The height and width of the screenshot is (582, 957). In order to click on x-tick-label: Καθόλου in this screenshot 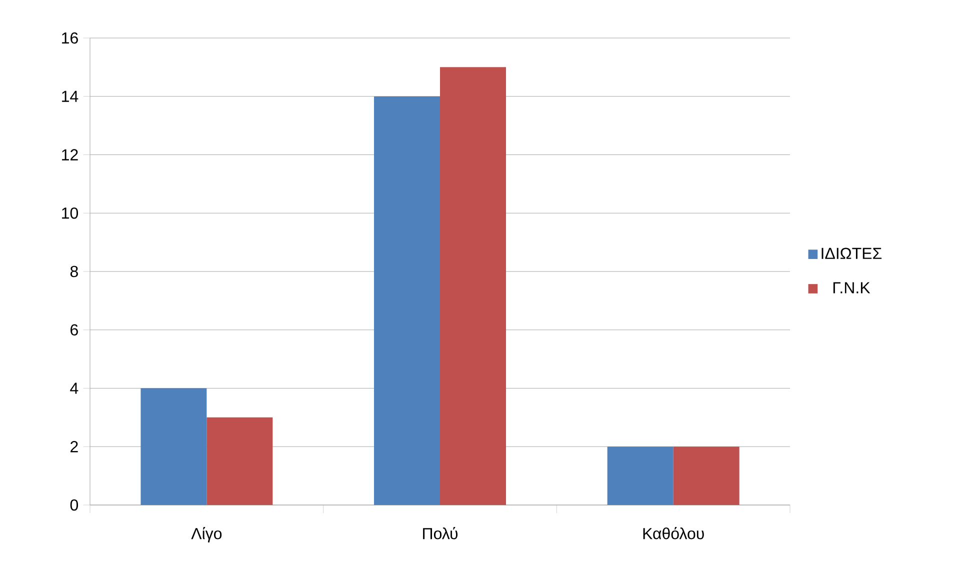, I will do `click(673, 533)`.